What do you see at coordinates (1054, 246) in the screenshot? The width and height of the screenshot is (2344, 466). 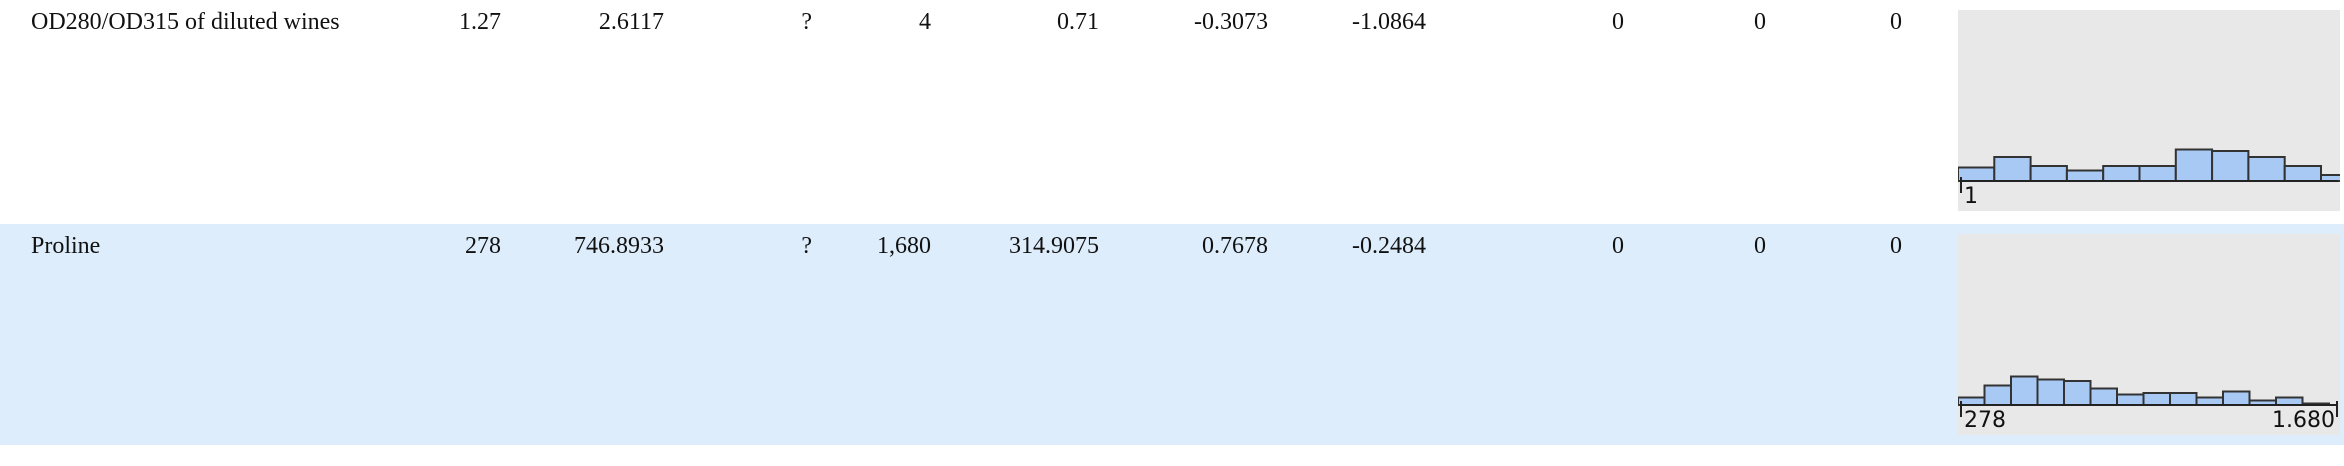 I see `stat-cell: 314.9075` at bounding box center [1054, 246].